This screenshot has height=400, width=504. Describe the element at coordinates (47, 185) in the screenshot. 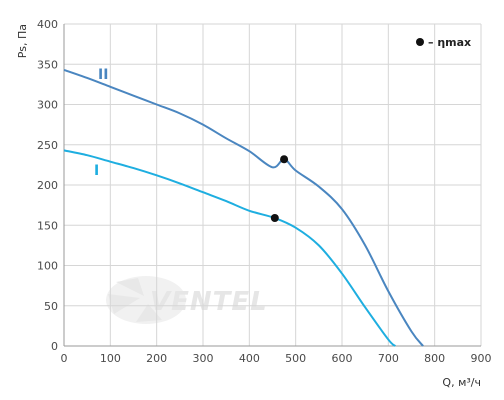

I see `y-tick-label-200: 200` at that location.